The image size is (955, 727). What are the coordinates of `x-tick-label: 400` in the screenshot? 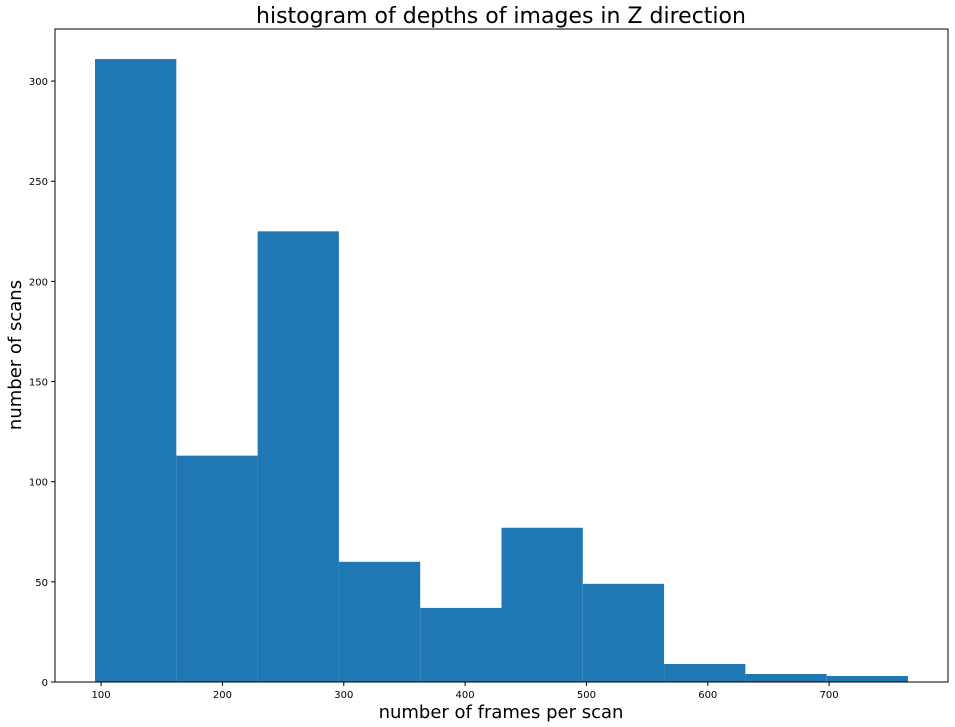 It's located at (465, 695).